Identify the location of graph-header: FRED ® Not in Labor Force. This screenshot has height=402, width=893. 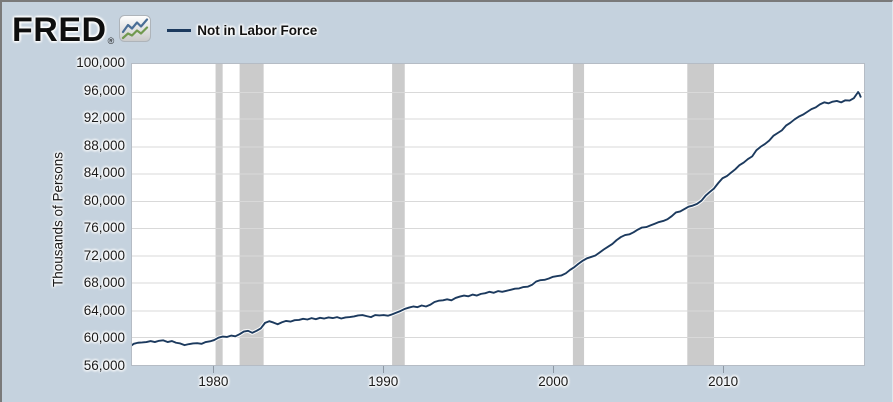
(164, 28).